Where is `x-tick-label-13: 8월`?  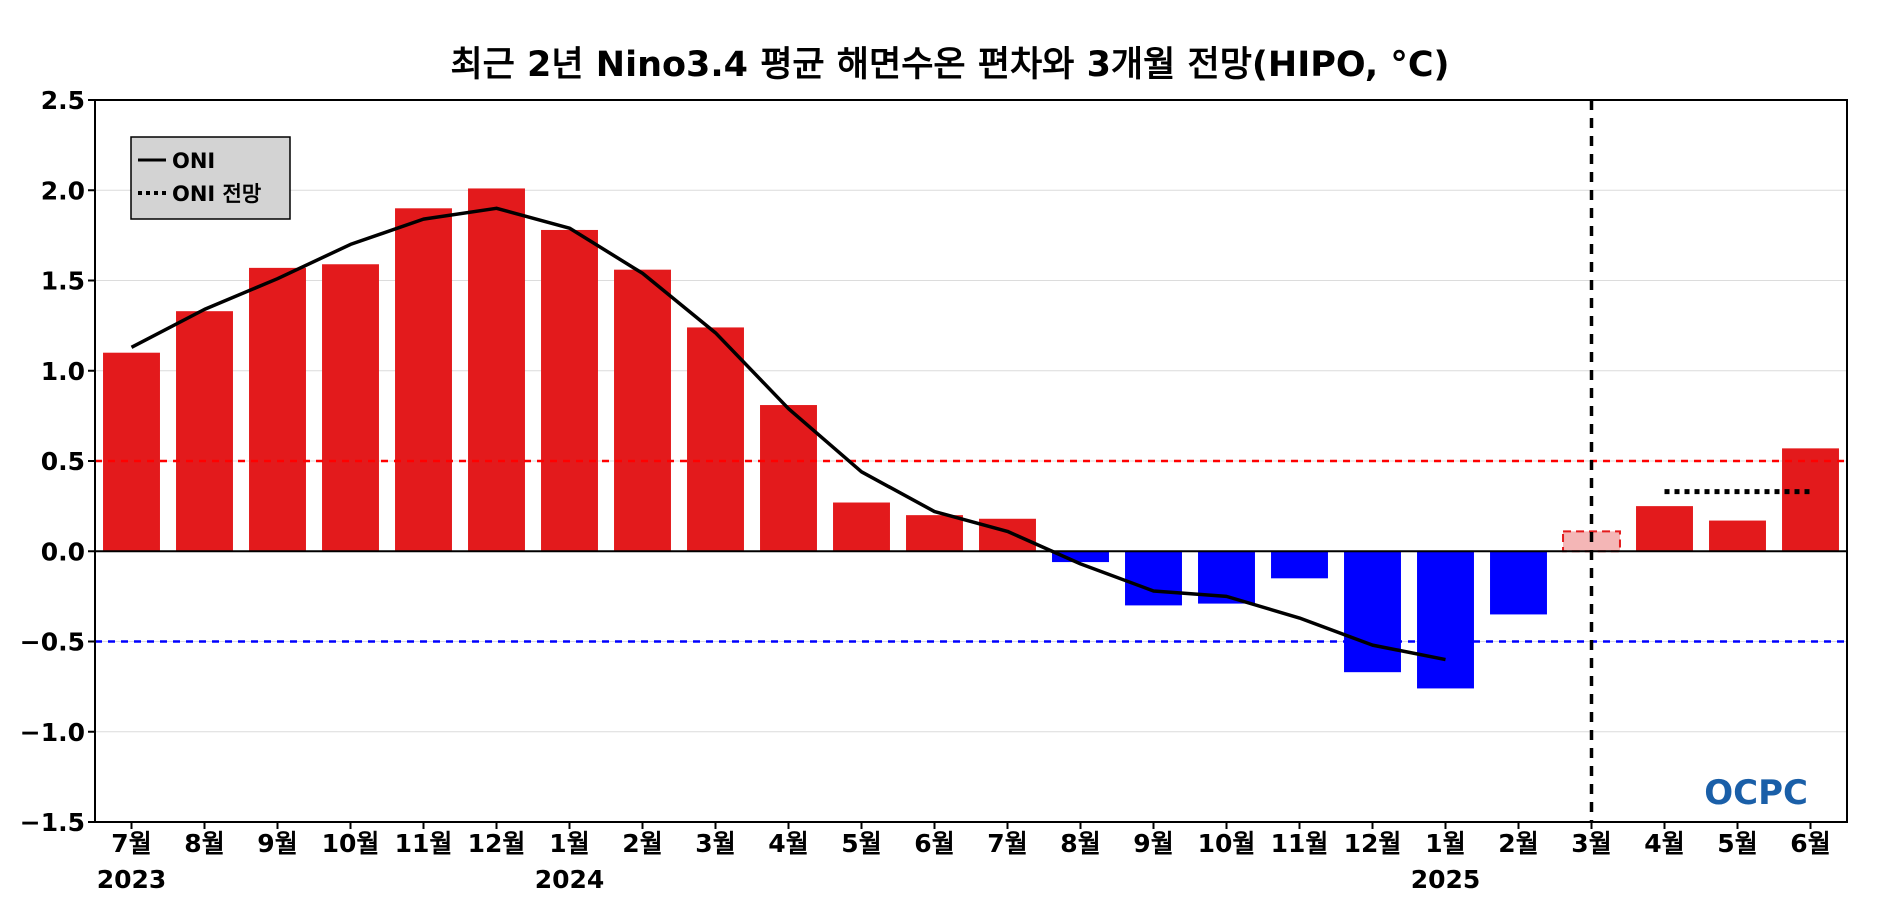
x-tick-label-13: 8월 is located at coordinates (1080, 843).